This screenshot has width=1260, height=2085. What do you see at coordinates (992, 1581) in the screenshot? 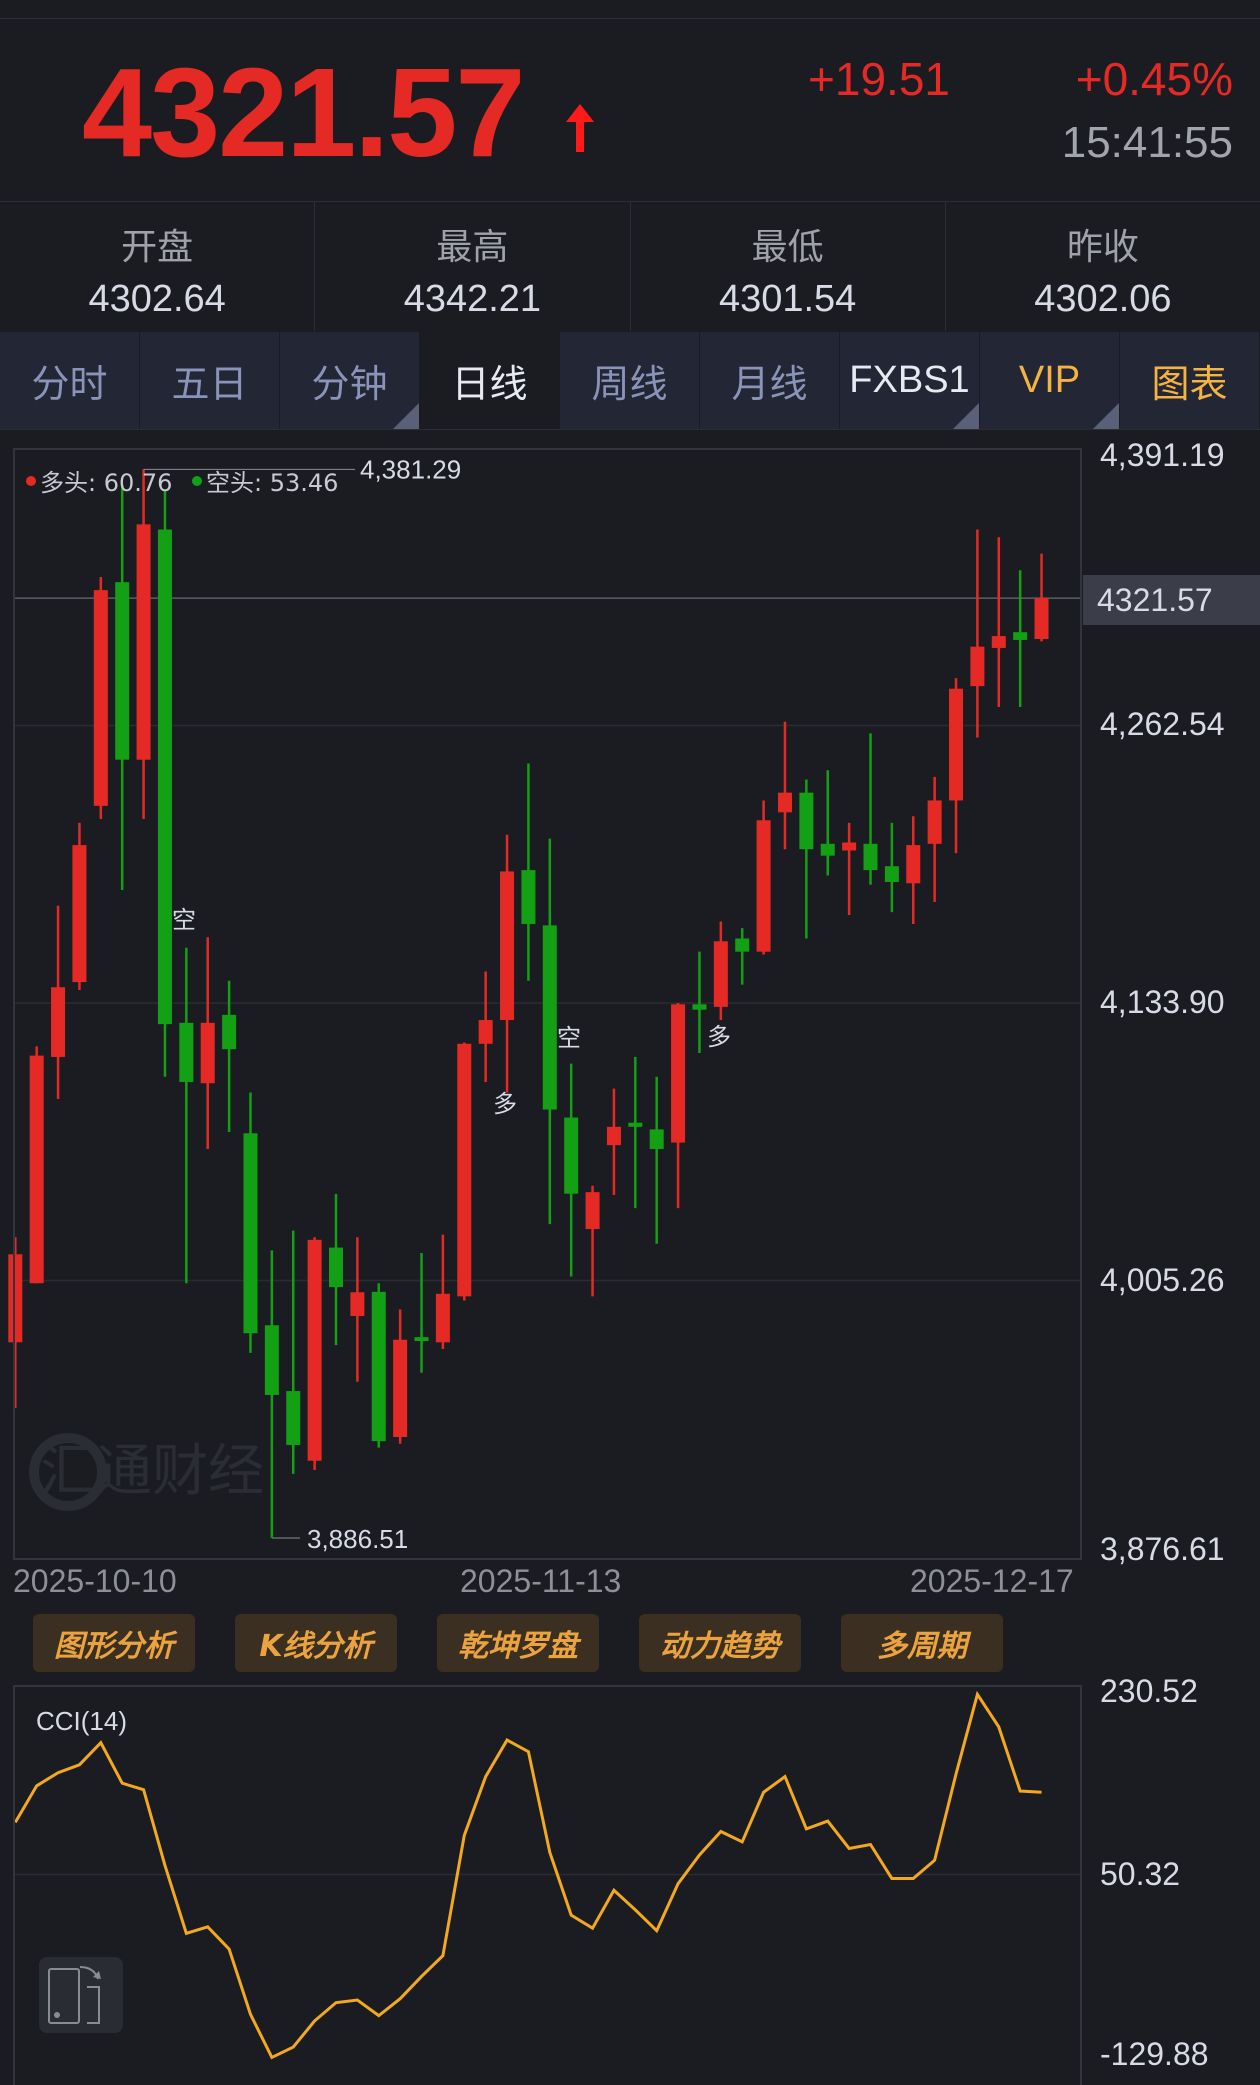
I see `x-tick: 2025-12-17` at bounding box center [992, 1581].